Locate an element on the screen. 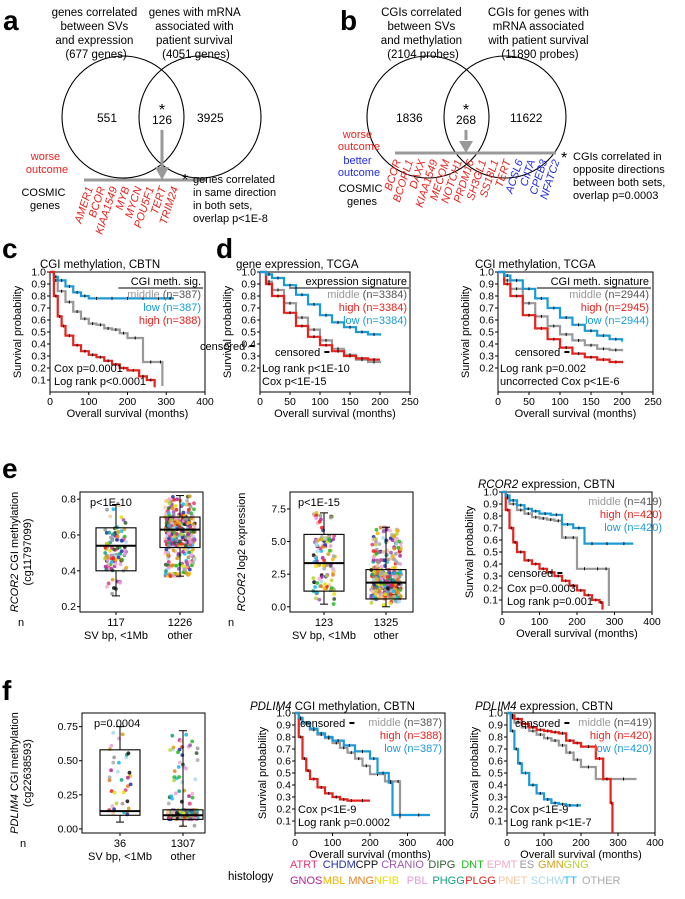 This screenshot has height=899, width=685. histology-mbl: MBL is located at coordinates (334, 881).